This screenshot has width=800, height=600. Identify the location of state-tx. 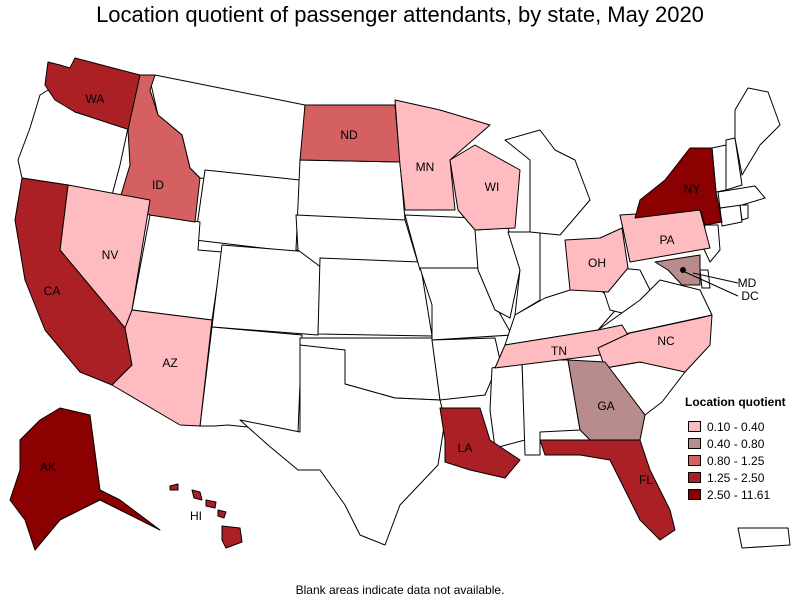
(342, 445).